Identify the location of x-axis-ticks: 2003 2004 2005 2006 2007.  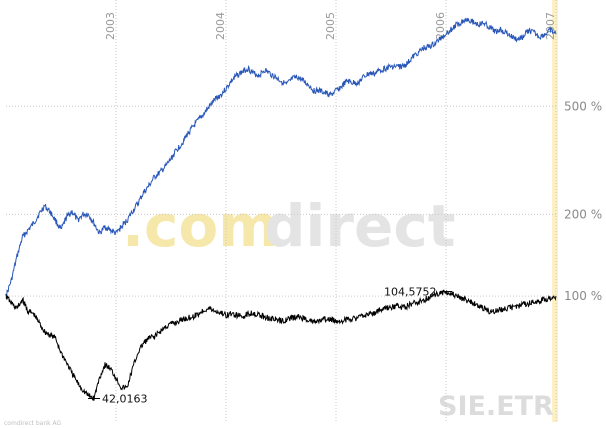
(330, 26).